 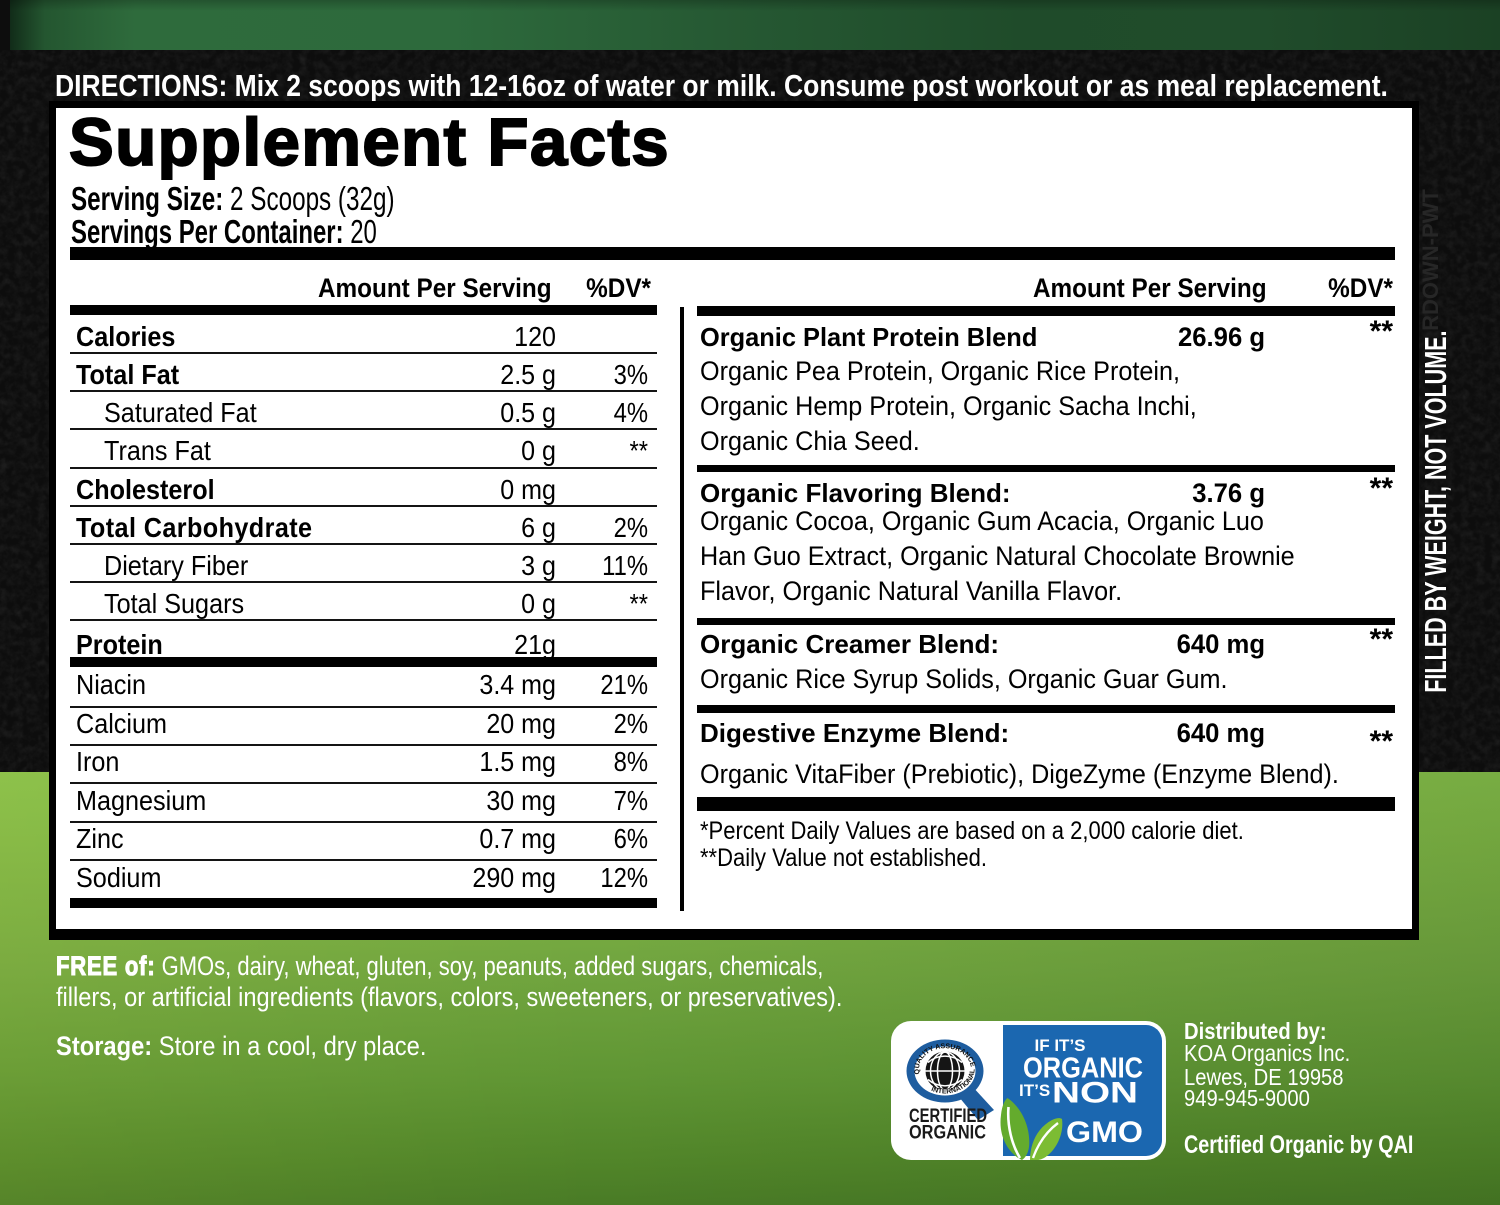 What do you see at coordinates (948, 1116) in the screenshot?
I see `svg-text: CERTIFIED` at bounding box center [948, 1116].